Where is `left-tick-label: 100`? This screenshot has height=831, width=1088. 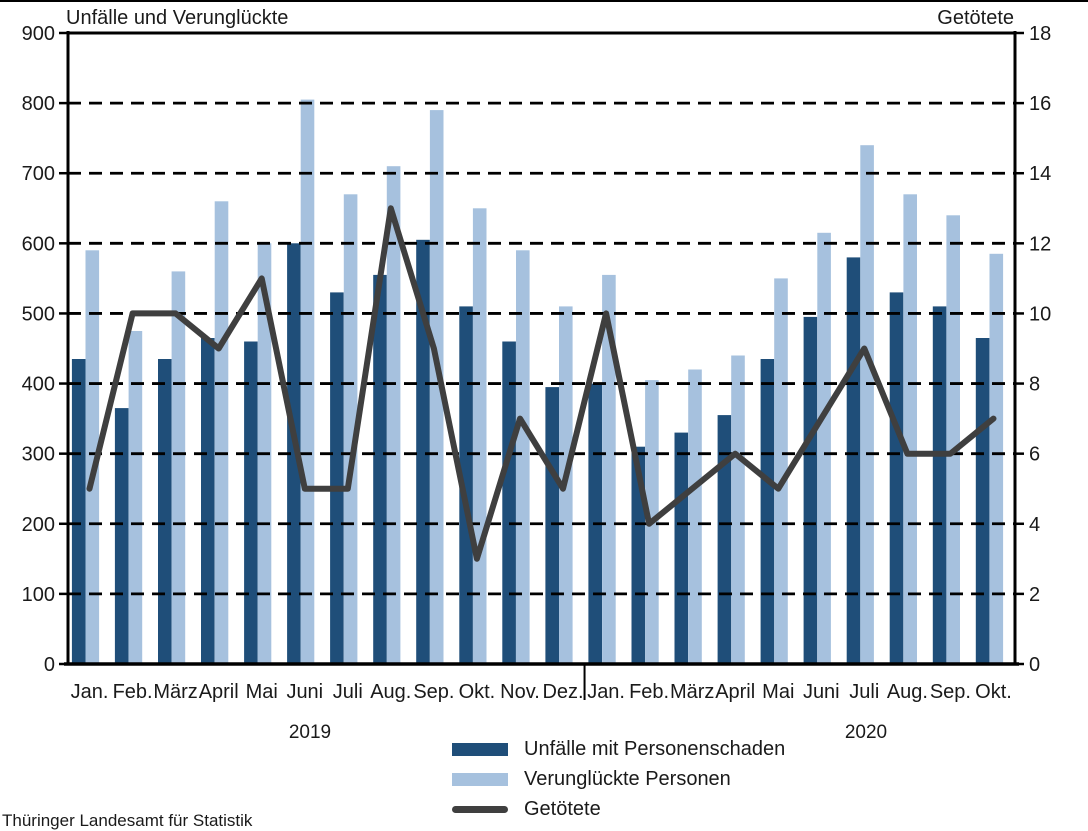
left-tick-label: 100 is located at coordinates (38, 595).